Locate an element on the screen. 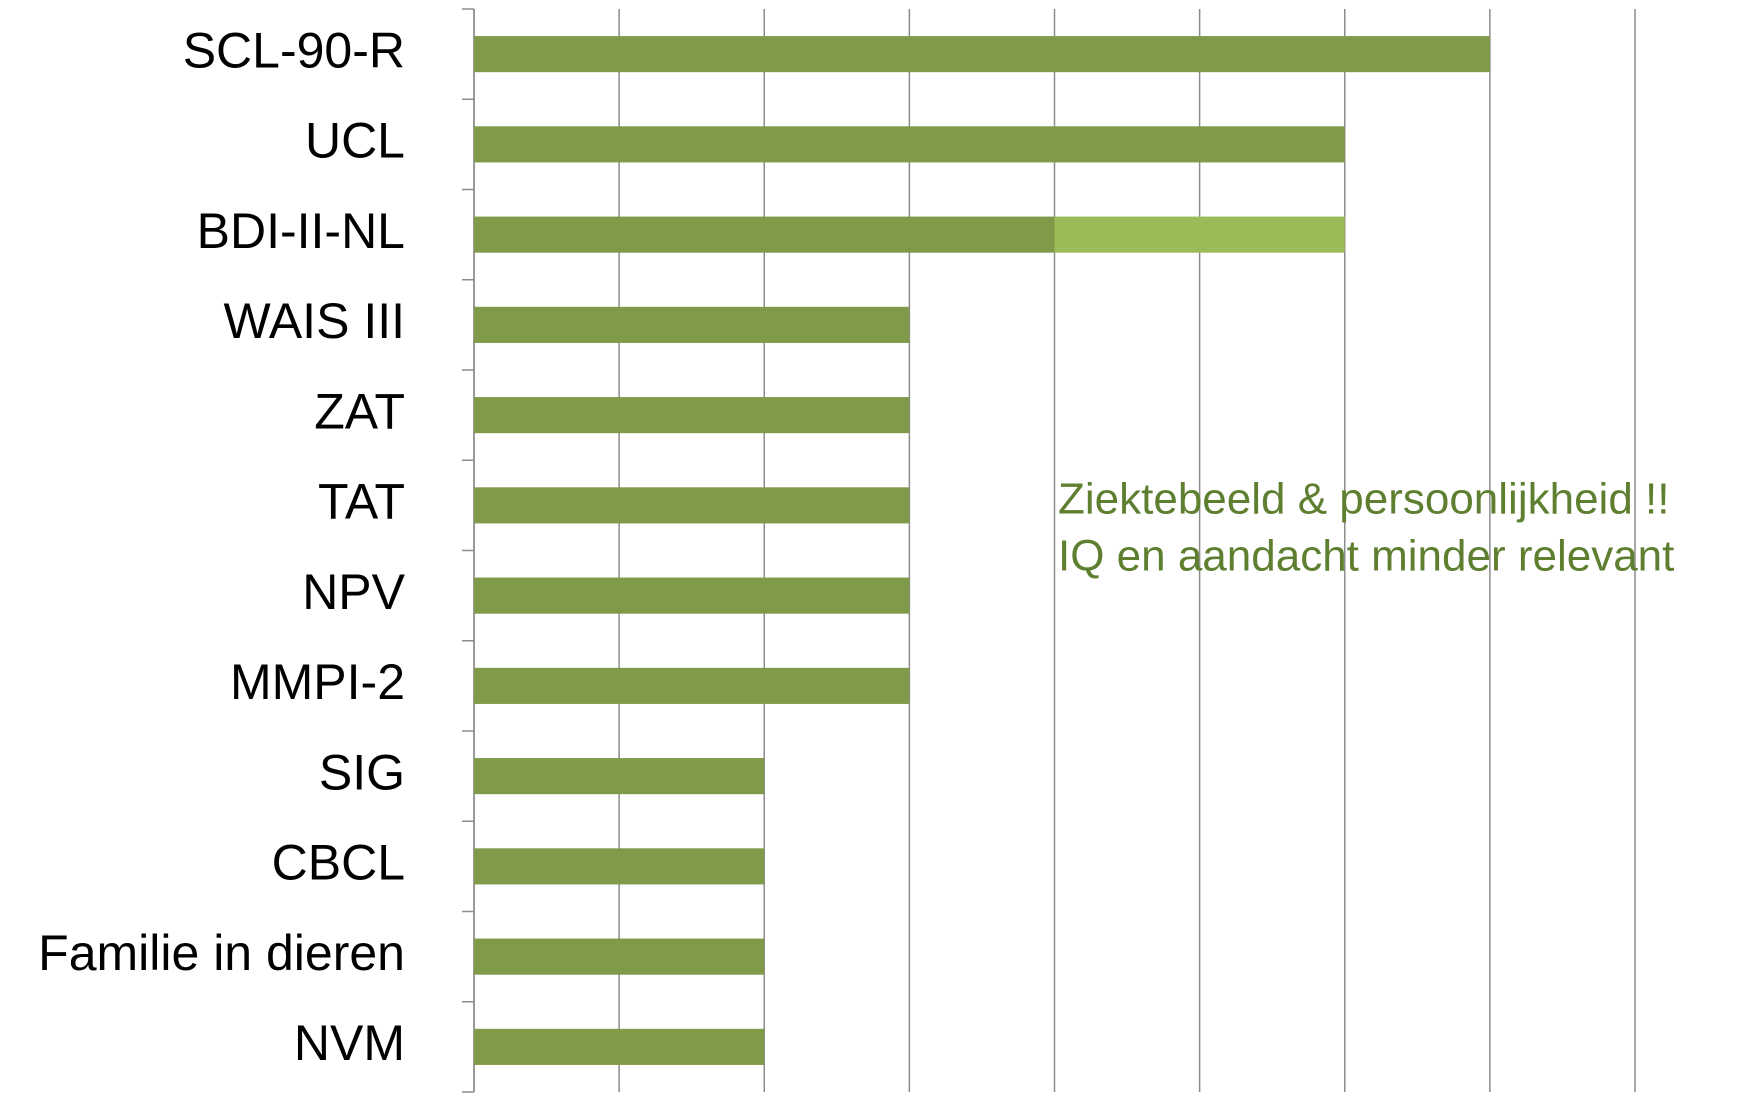 This screenshot has width=1748, height=1098. y-tick-label: Familie in dieren is located at coordinates (221, 953).